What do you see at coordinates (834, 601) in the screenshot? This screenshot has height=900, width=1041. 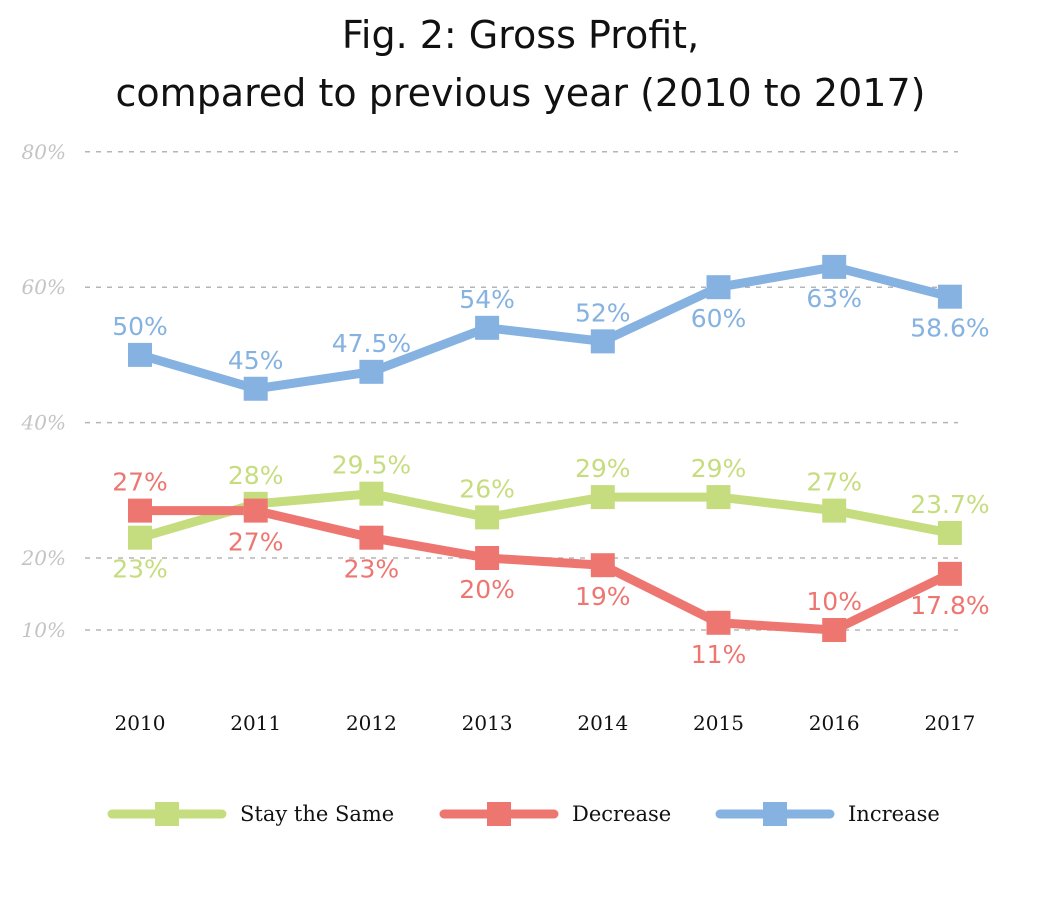 I see `data-label-decrease-2016: 10%` at bounding box center [834, 601].